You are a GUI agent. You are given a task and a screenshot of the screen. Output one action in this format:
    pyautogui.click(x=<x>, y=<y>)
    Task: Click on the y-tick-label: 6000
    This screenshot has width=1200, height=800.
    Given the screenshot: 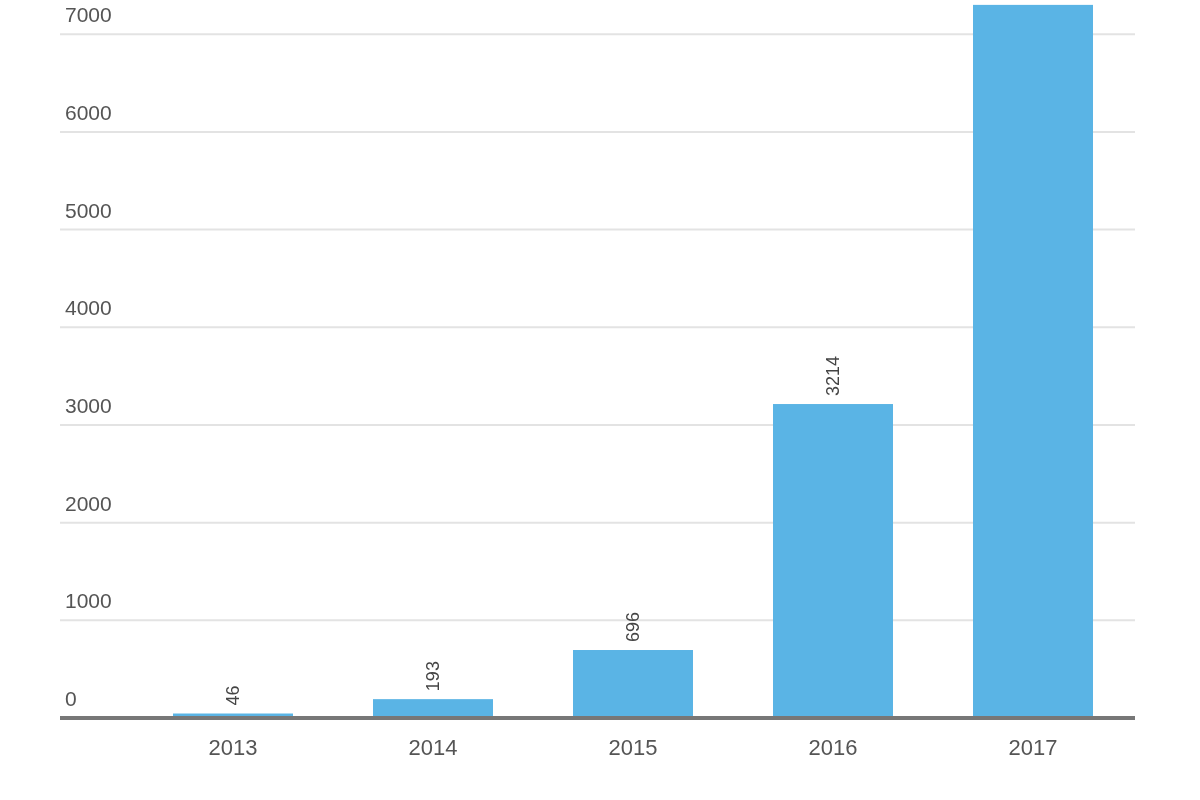 What is the action you would take?
    pyautogui.click(x=88, y=112)
    